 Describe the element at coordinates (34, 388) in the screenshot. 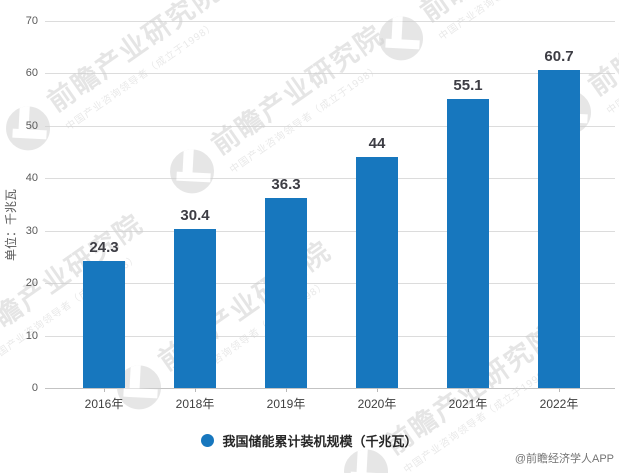

I see `y-tick-label: 0` at that location.